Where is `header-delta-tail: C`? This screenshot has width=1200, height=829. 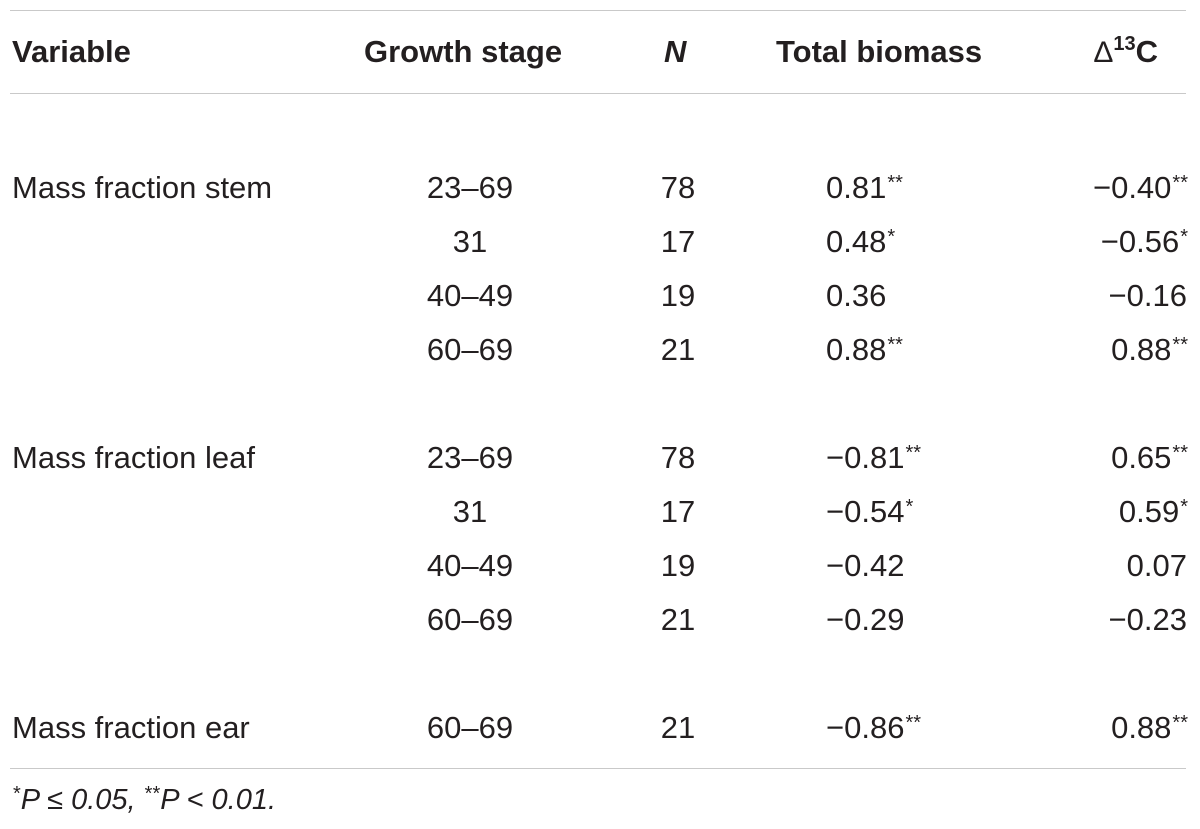
header-delta-tail: C is located at coordinates (1146, 51).